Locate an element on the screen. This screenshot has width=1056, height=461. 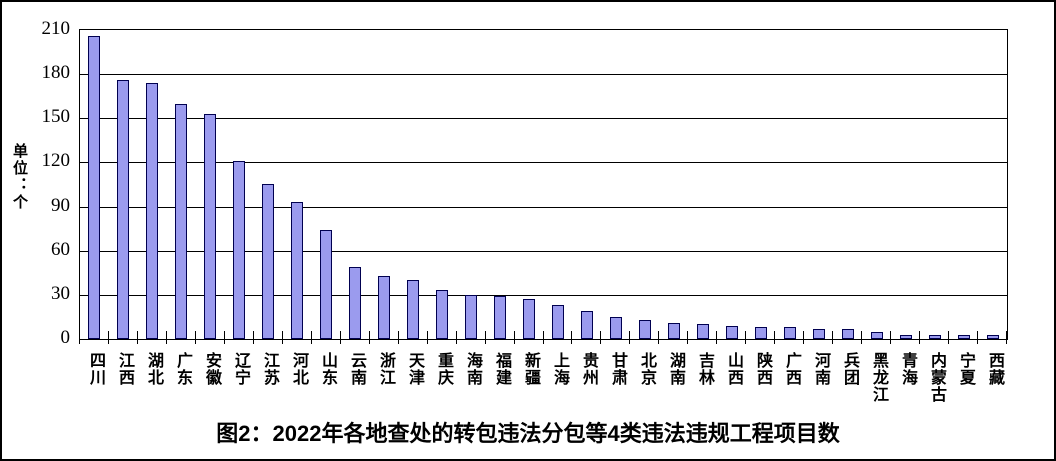
x-category-label: 新疆 is located at coordinates (530, 369).